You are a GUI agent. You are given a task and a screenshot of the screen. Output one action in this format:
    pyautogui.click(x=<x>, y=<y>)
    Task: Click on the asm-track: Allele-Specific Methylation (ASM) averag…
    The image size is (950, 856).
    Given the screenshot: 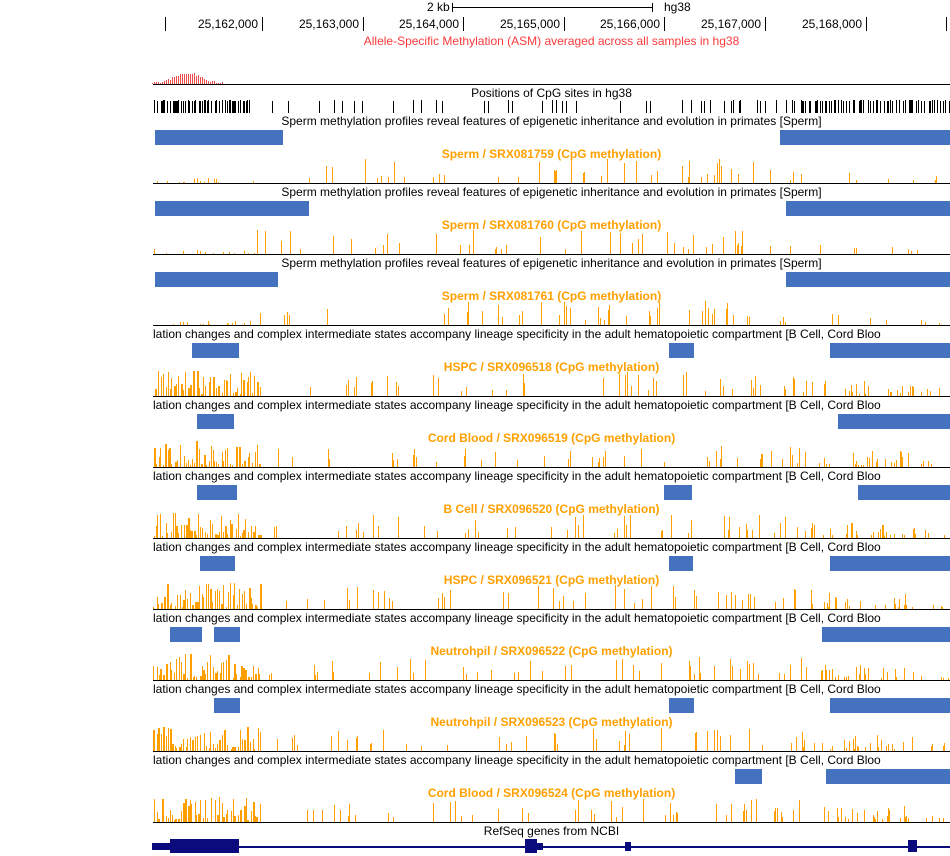 What is the action you would take?
    pyautogui.click(x=475, y=59)
    